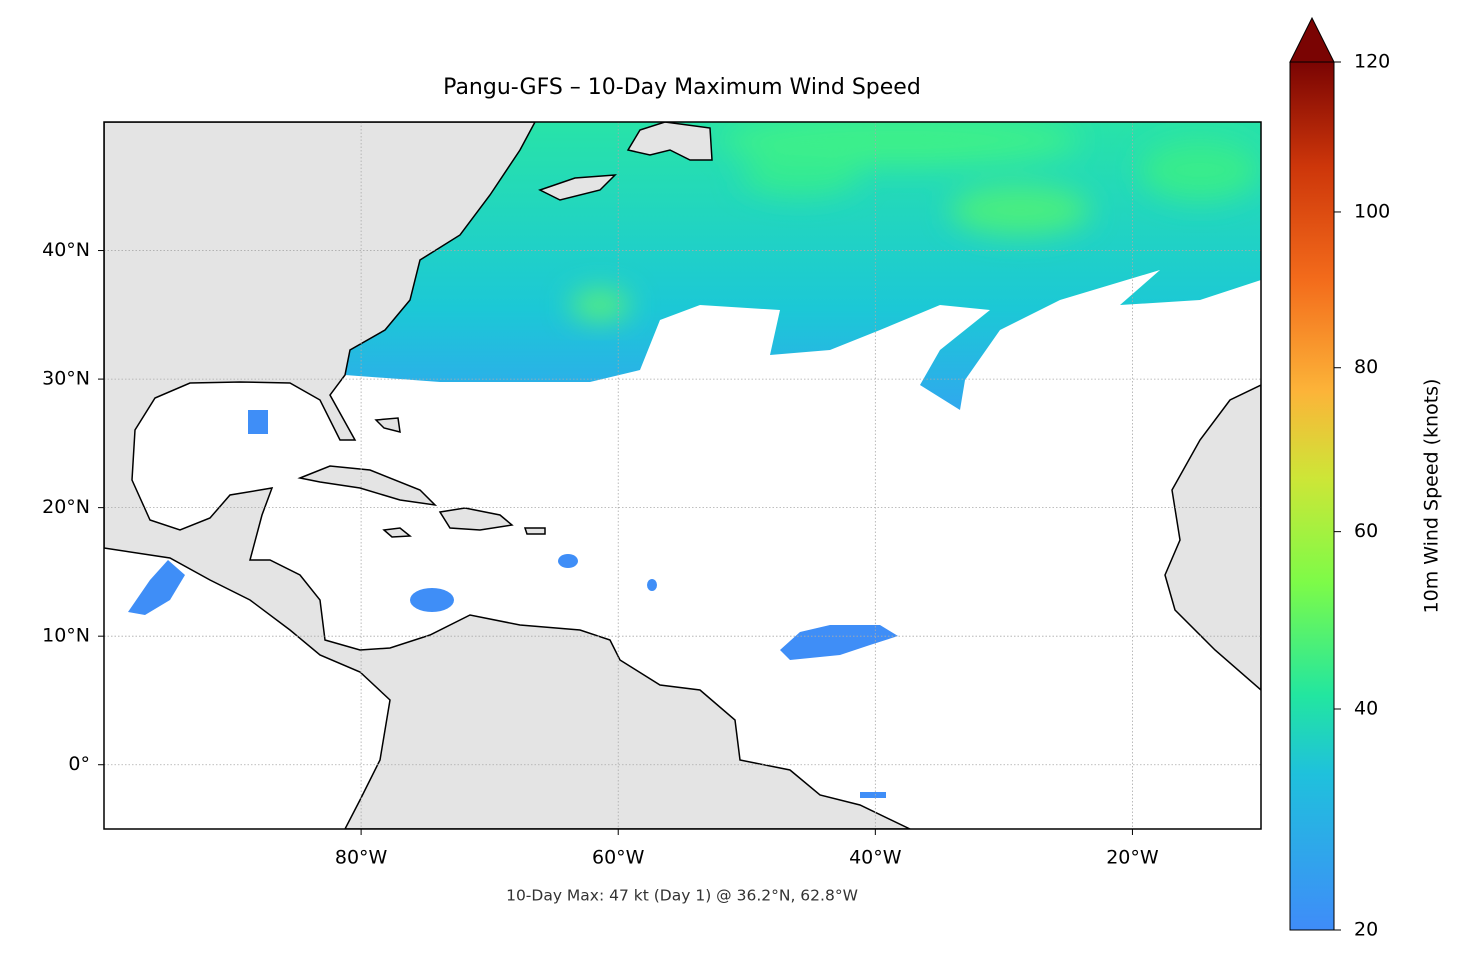 The height and width of the screenshot is (969, 1466). I want to click on map-title: Pangu-GFS – 10-Day Maximum Wind Speed, so click(682, 87).